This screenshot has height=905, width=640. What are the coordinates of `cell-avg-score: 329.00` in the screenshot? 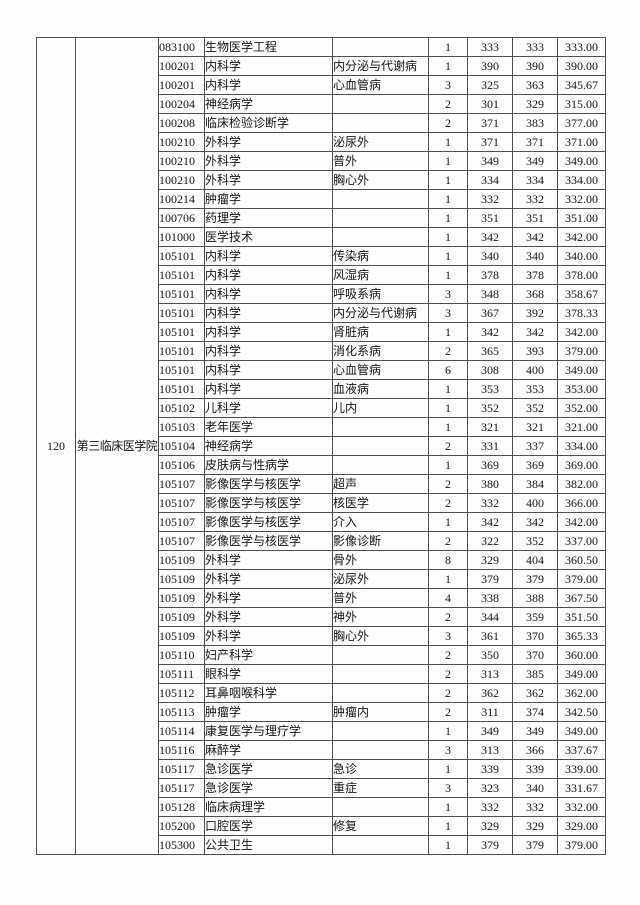 It's located at (581, 826).